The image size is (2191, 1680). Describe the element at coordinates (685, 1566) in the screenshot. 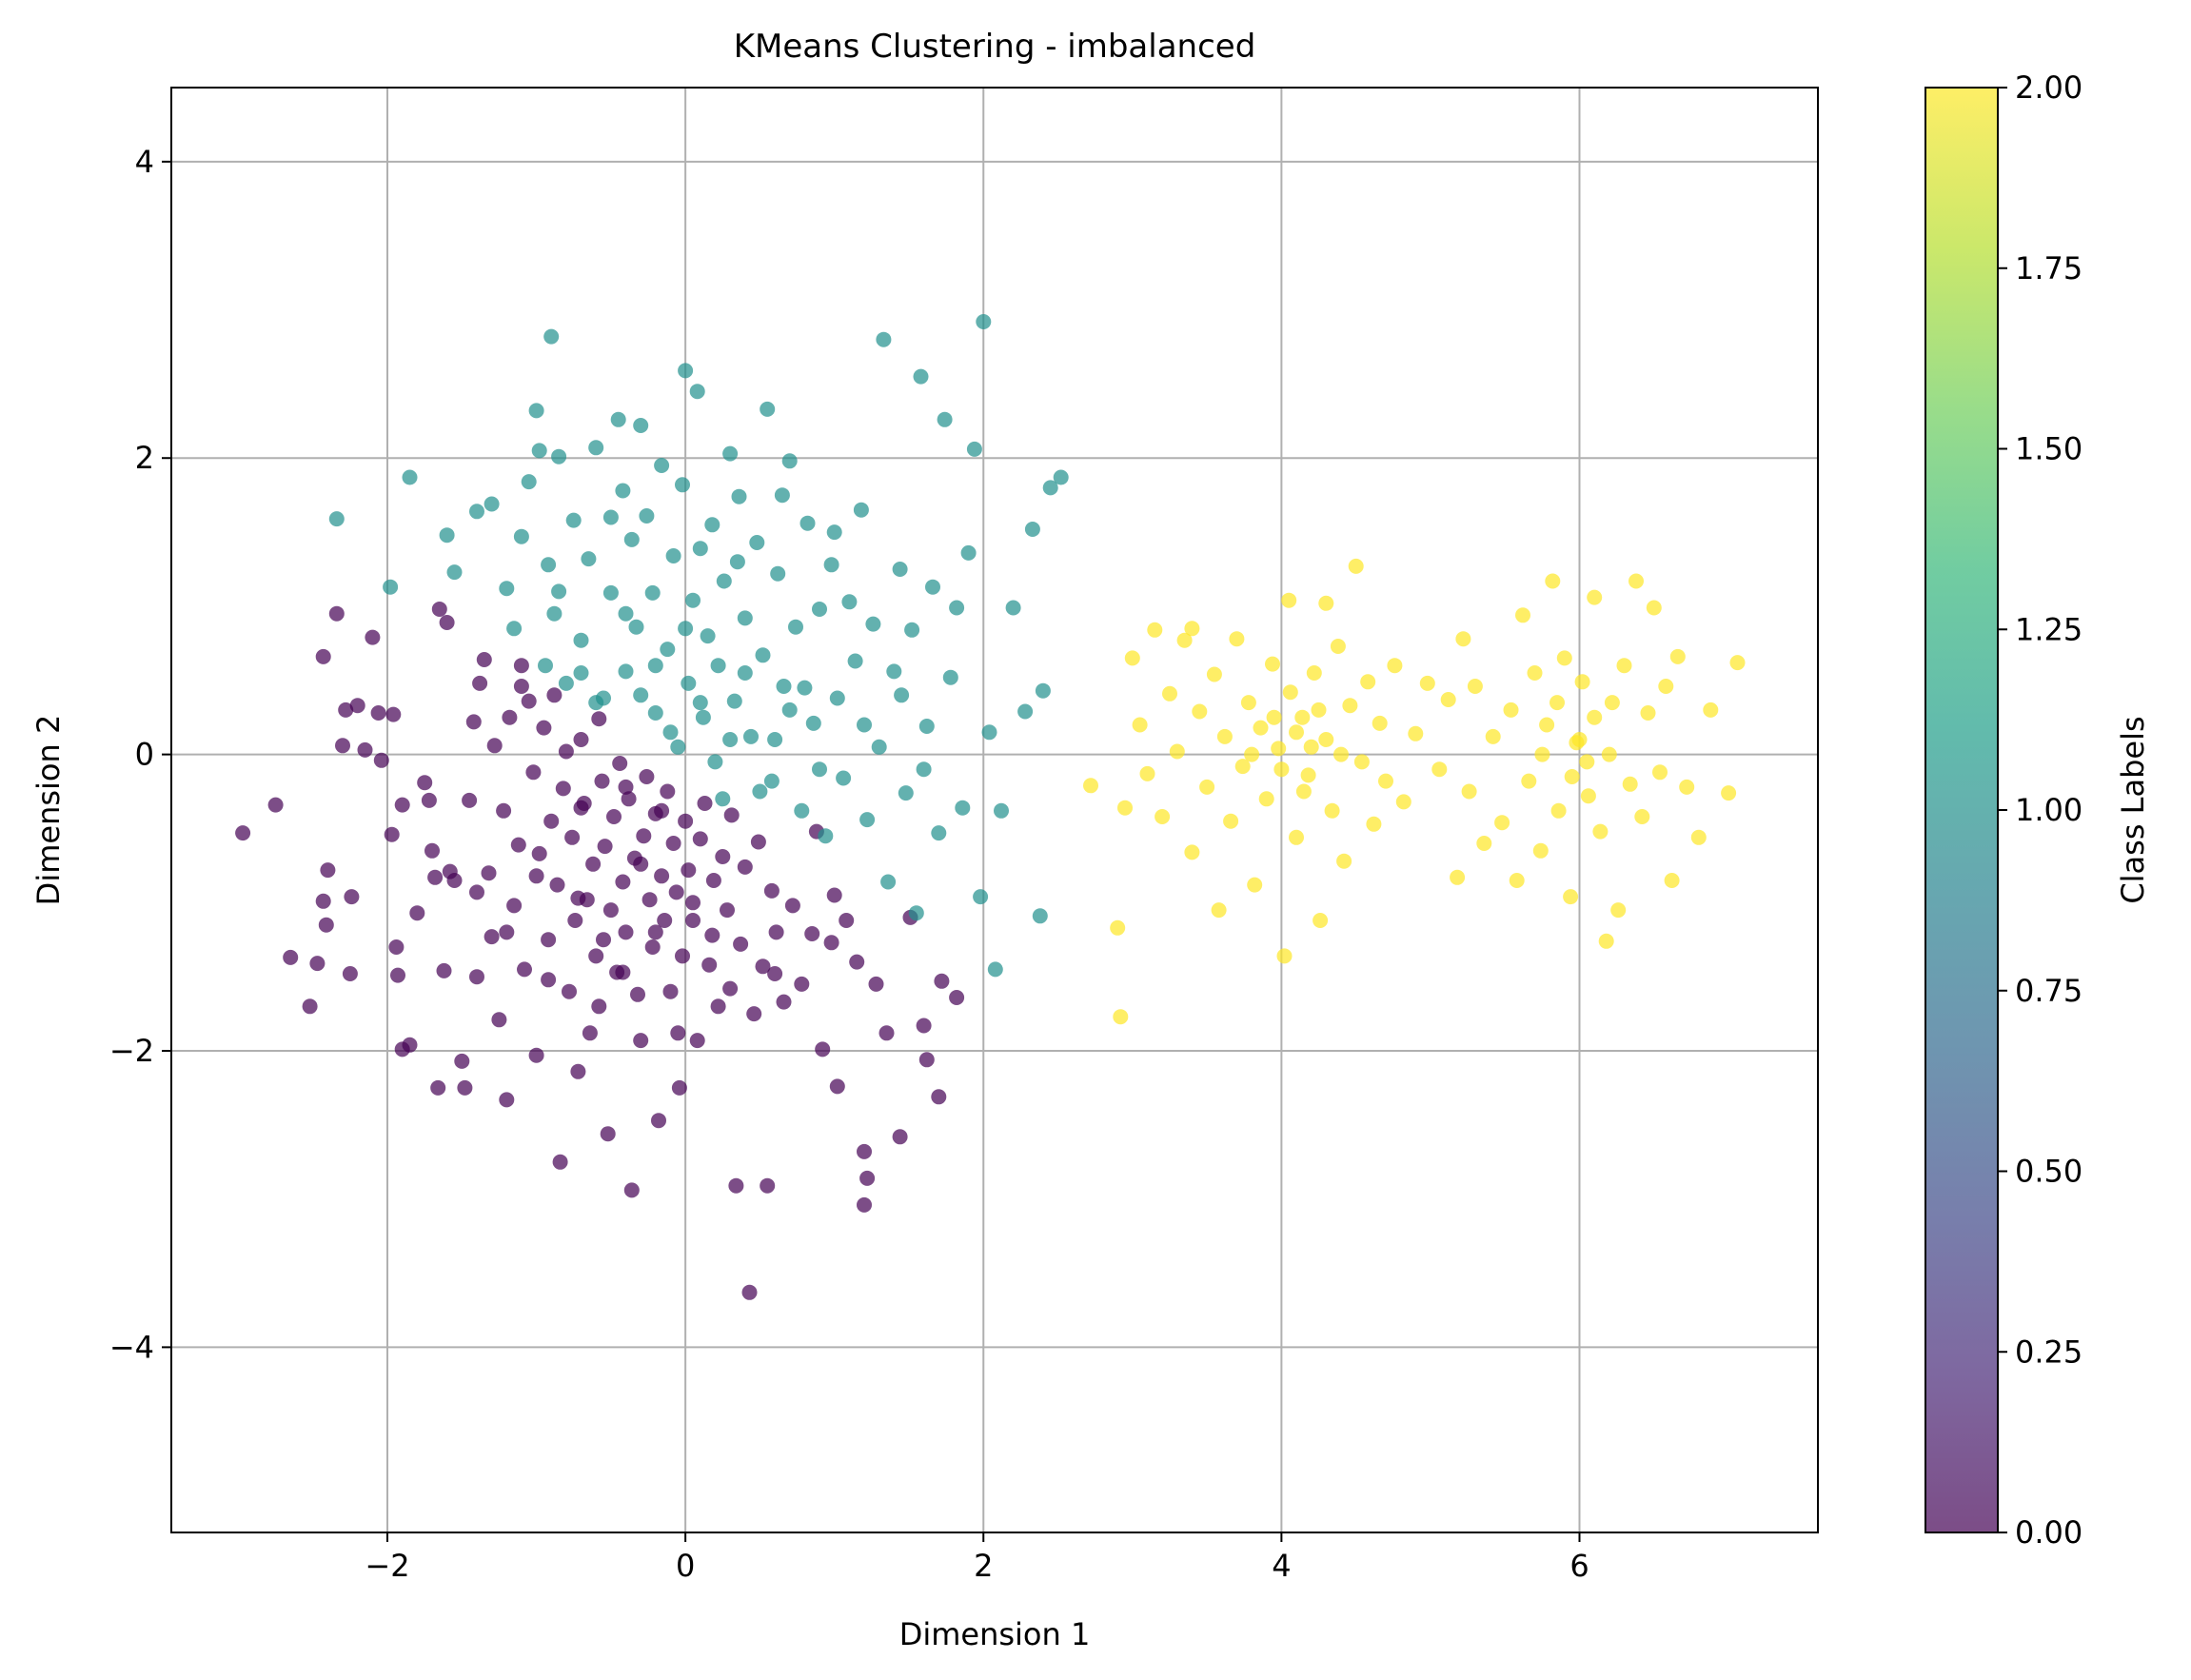

I see `x-tick-label: 0` at that location.